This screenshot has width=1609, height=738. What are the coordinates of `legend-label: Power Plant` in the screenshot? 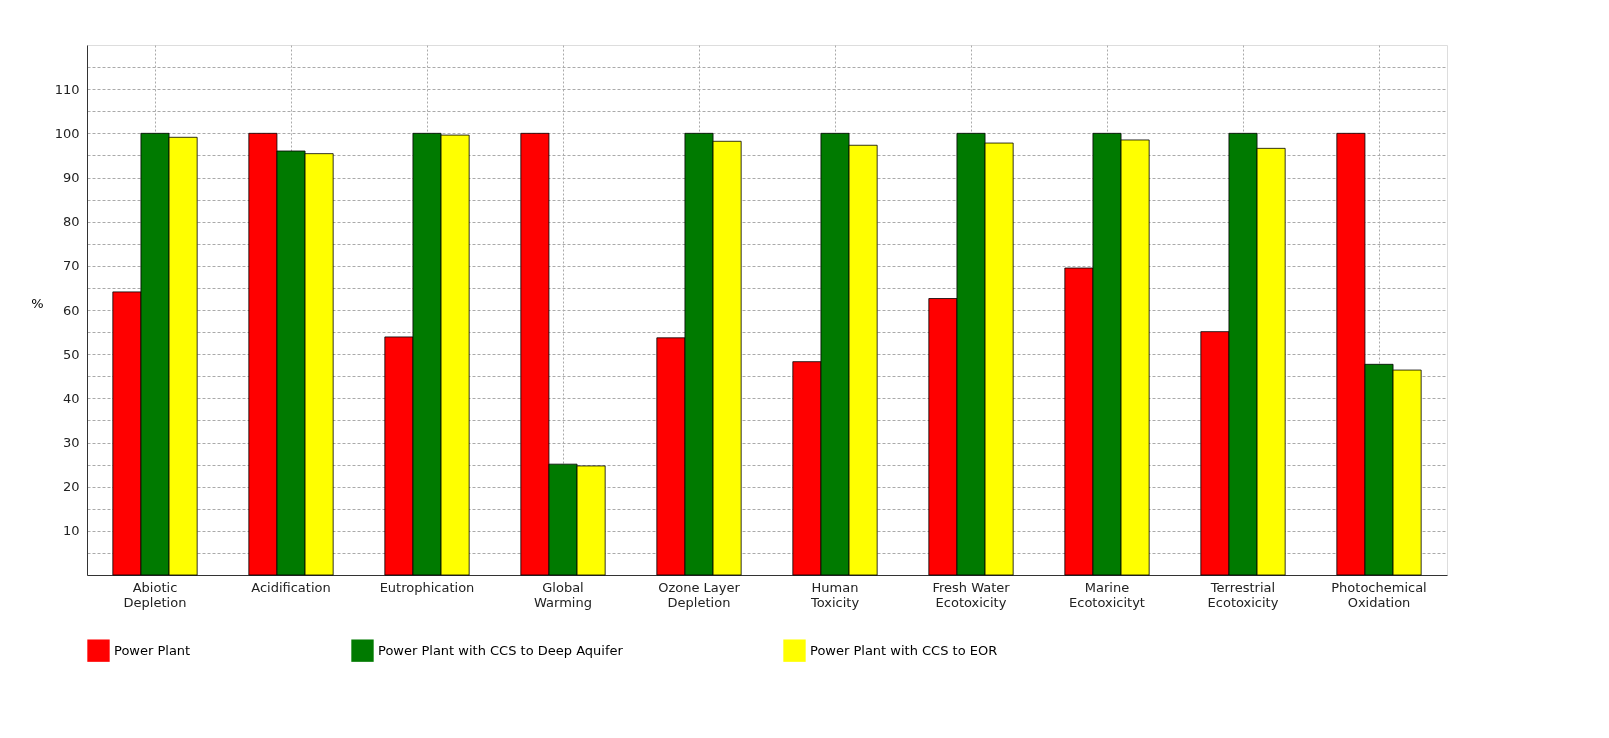 It's located at (152, 650).